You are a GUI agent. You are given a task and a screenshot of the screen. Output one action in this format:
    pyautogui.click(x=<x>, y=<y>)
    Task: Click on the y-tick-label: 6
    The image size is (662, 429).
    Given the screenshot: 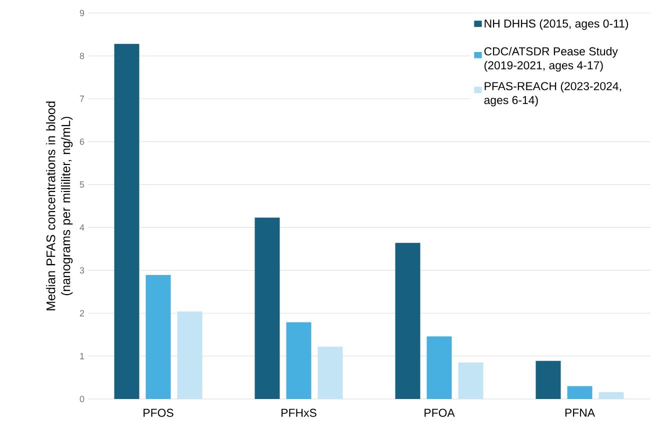 What is the action you would take?
    pyautogui.click(x=82, y=141)
    